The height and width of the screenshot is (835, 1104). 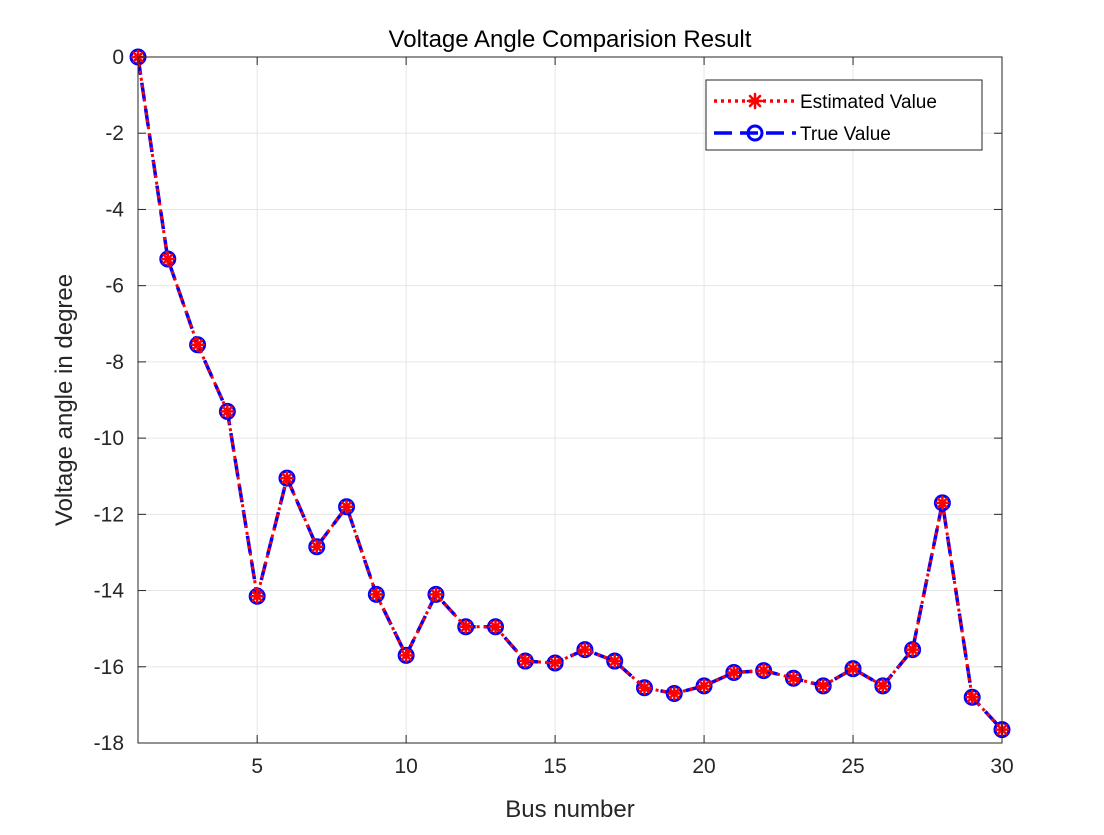 What do you see at coordinates (570, 39) in the screenshot?
I see `chart-title: Voltage Angle Comparision Result` at bounding box center [570, 39].